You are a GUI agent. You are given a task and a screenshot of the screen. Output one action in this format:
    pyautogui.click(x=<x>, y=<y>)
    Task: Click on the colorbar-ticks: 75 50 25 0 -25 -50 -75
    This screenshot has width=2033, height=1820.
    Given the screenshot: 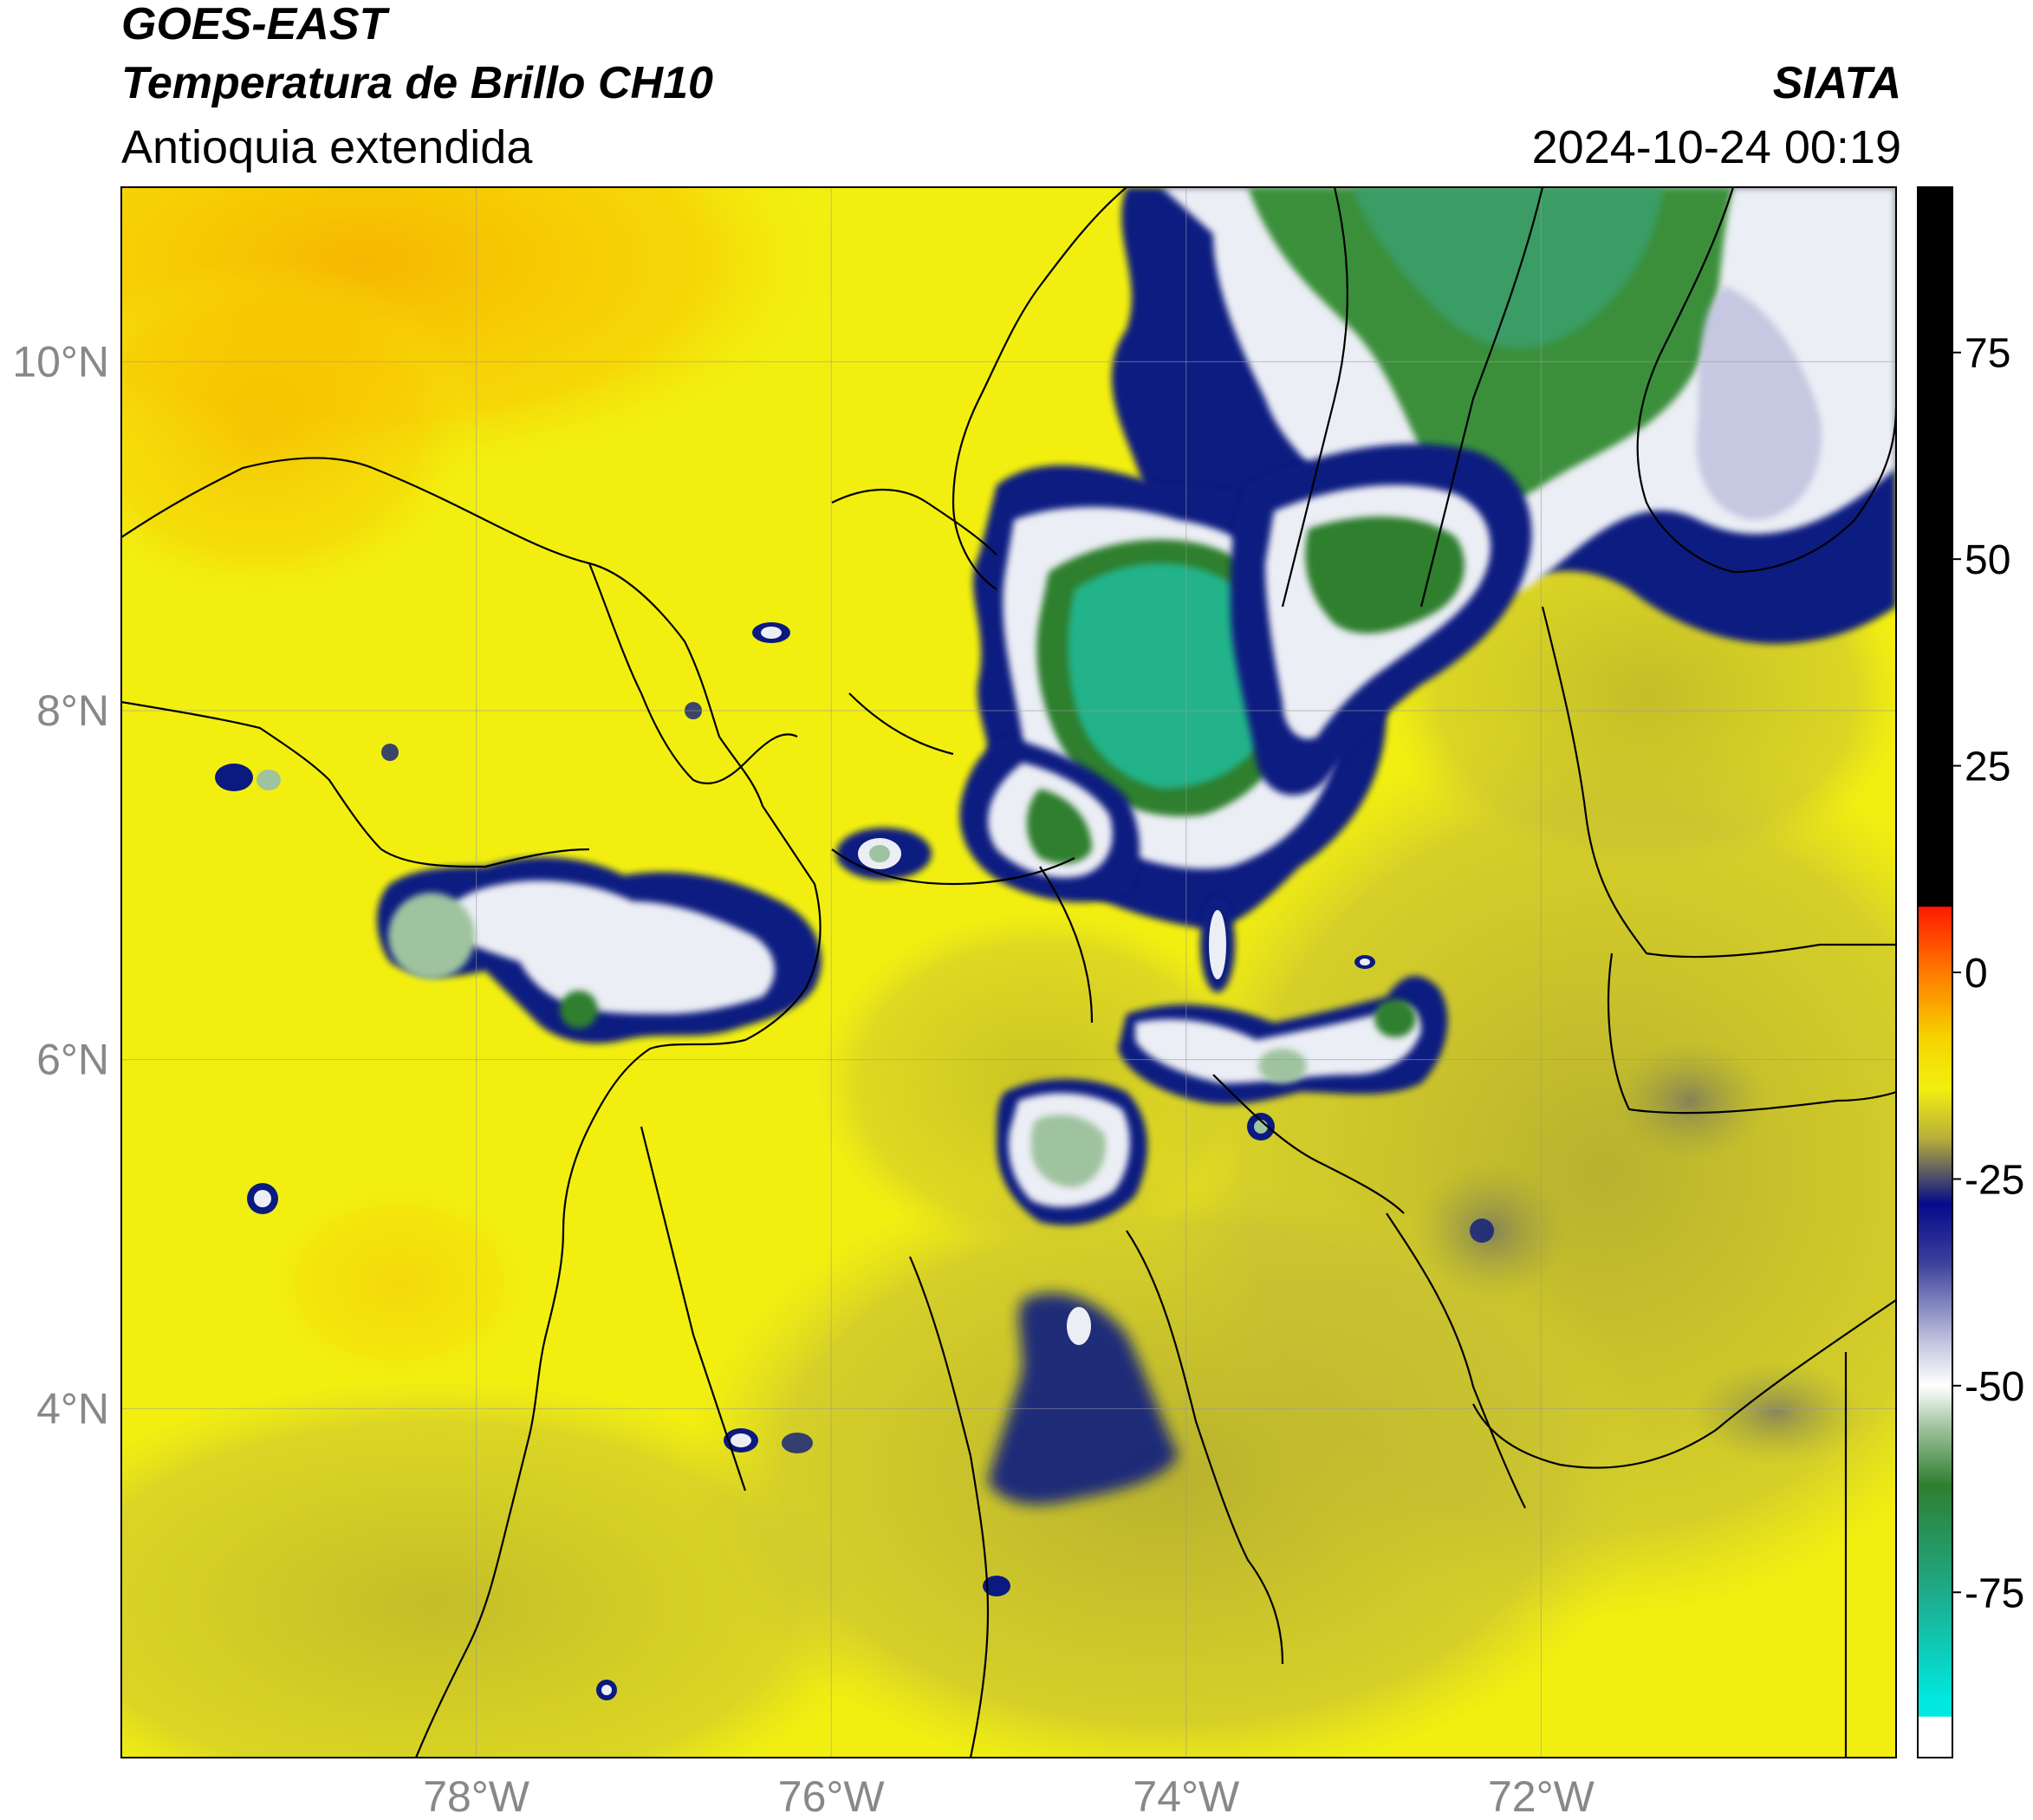 What is the action you would take?
    pyautogui.click(x=1988, y=973)
    